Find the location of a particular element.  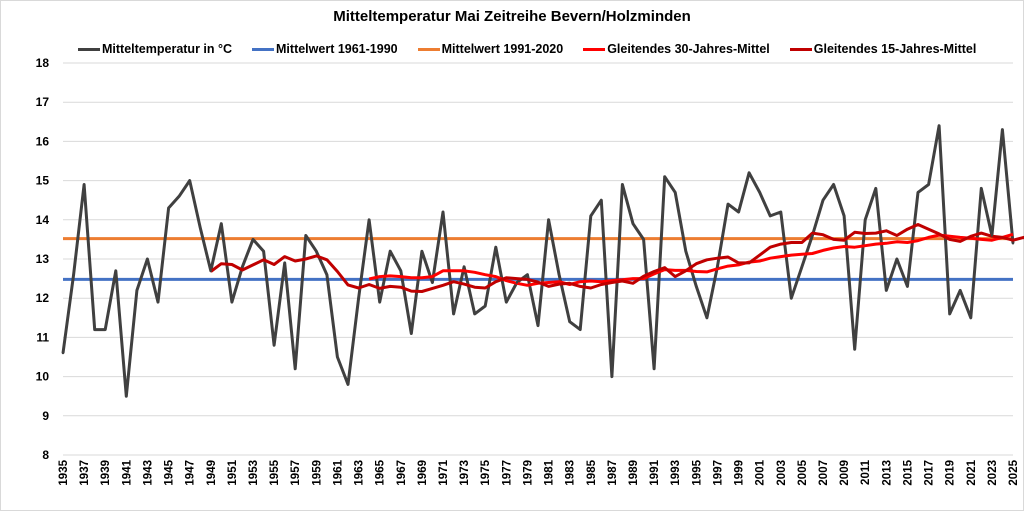

x-tick-label: 1981 is located at coordinates (550, 472).